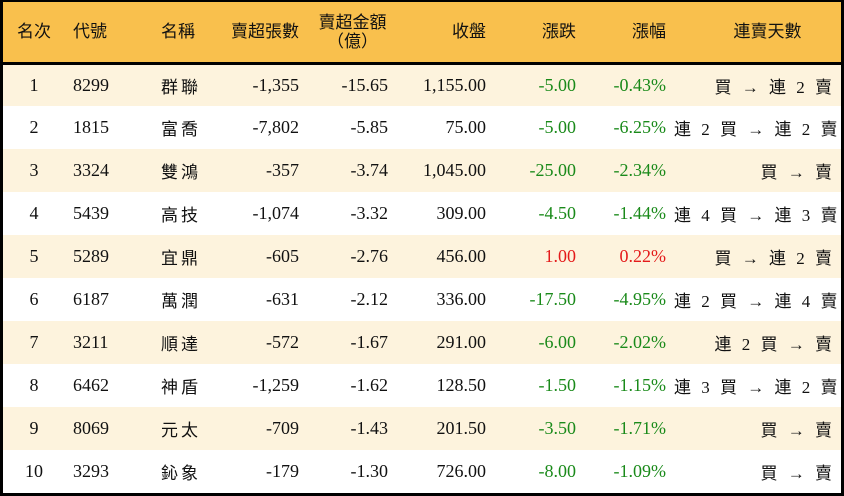  I want to click on streak-cell: 連 3 買 → 連 2 賣, so click(757, 387).